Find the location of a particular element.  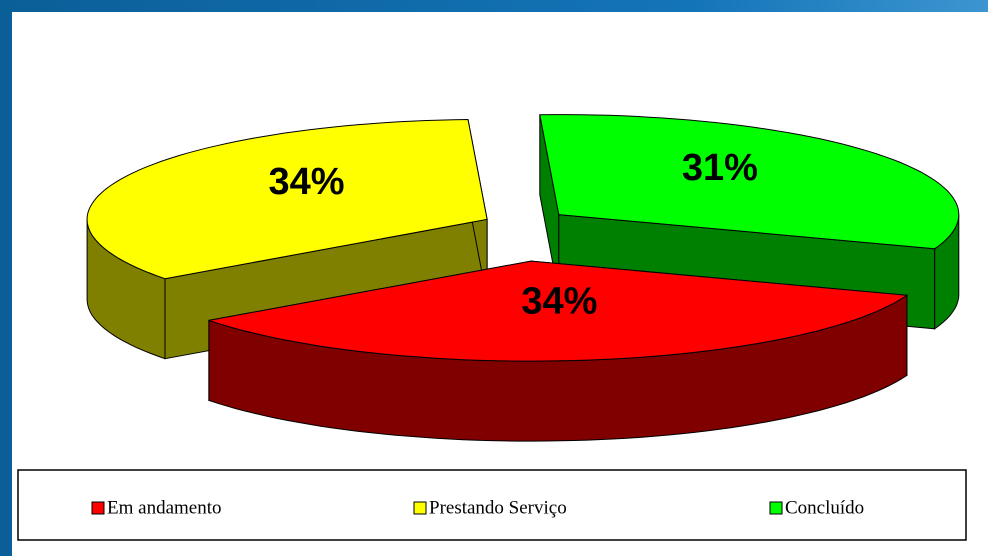

legend-label: Concluído is located at coordinates (824, 507).